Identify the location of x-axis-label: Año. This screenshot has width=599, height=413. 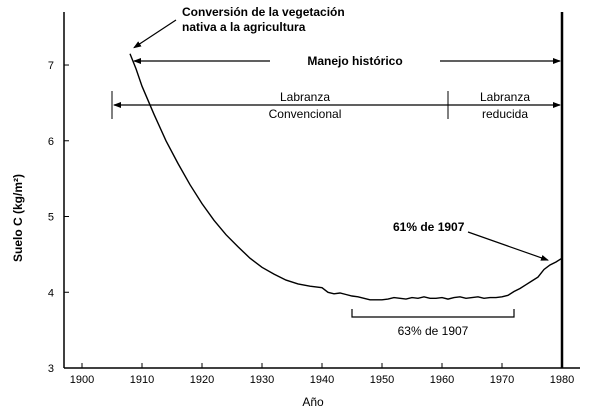
(313, 402).